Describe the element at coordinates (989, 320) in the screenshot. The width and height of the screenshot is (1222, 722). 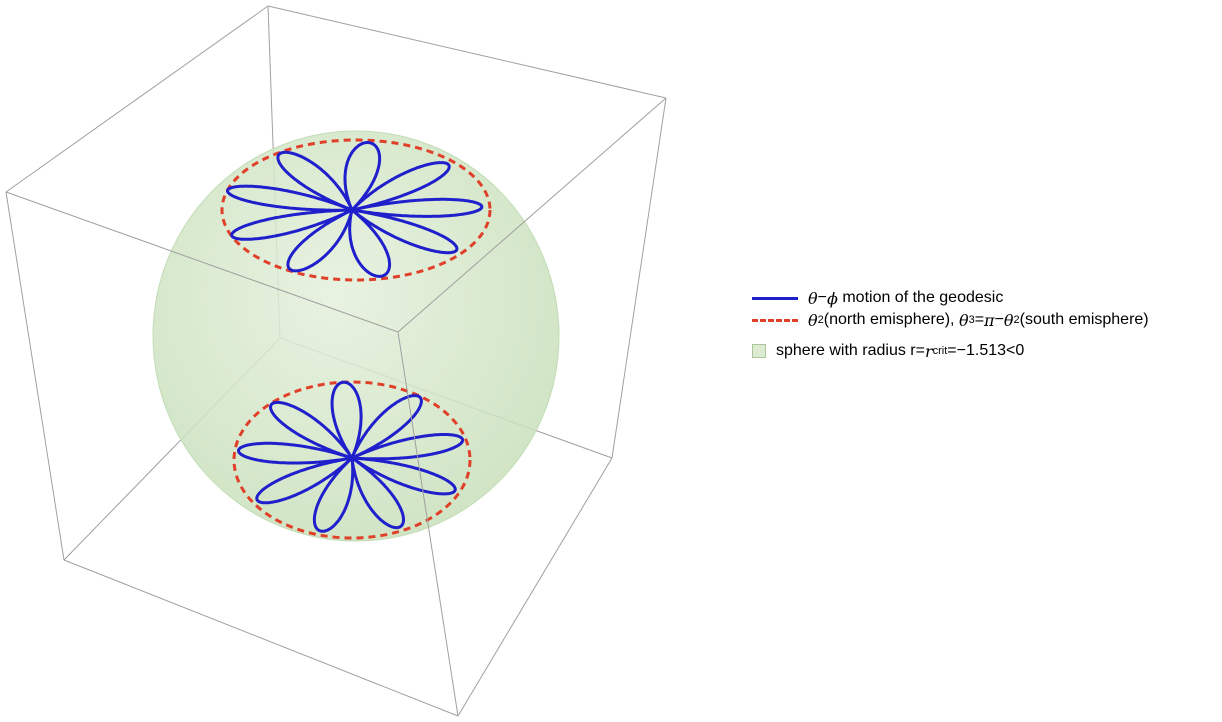
I see `pi-symbol: π` at that location.